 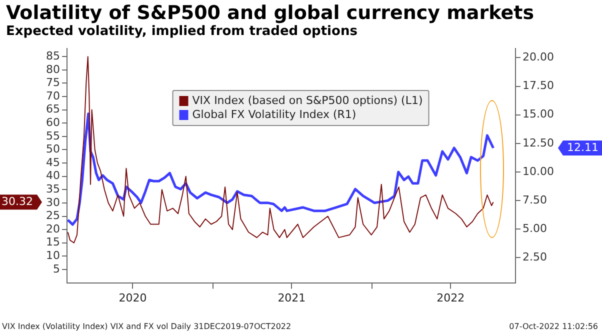 What do you see at coordinates (582, 147) in the screenshot?
I see `text: 12.11` at bounding box center [582, 147].